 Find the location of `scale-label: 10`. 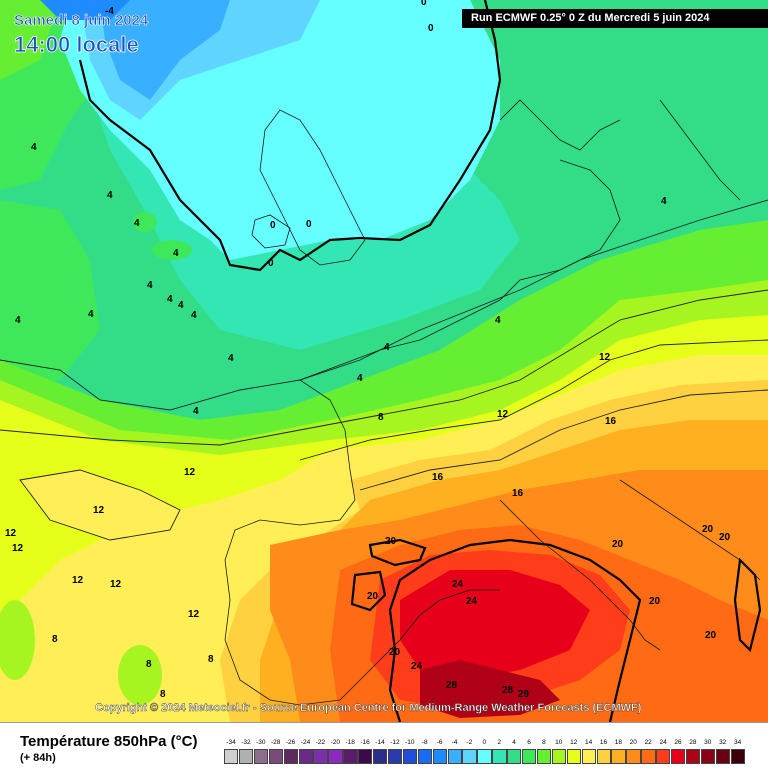

scale-label: 10 is located at coordinates (559, 742).